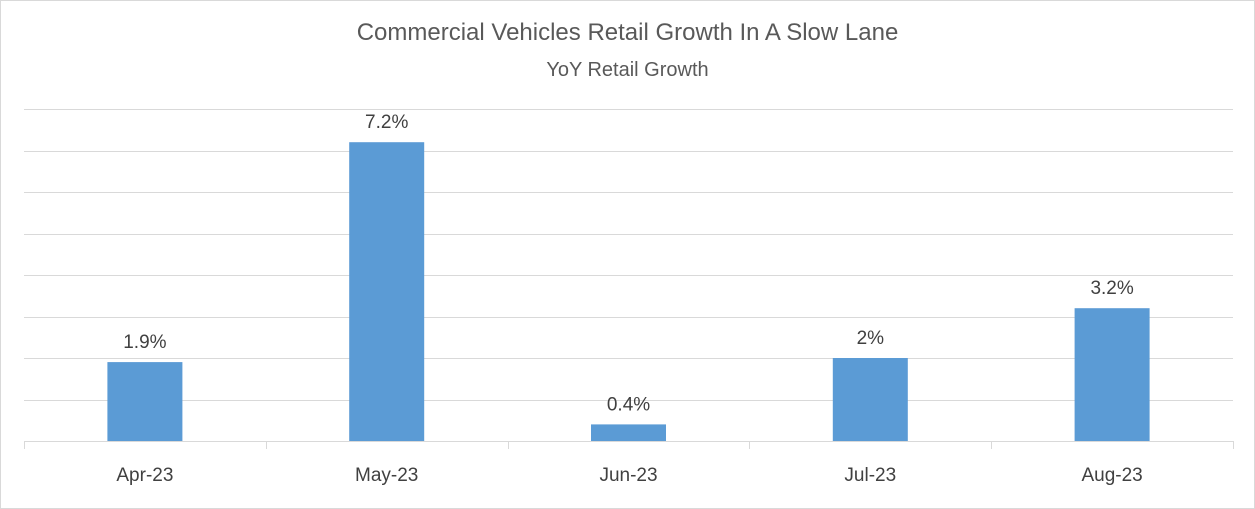 This screenshot has height=509, width=1255. What do you see at coordinates (1111, 288) in the screenshot?
I see `data-label: 3.2%` at bounding box center [1111, 288].